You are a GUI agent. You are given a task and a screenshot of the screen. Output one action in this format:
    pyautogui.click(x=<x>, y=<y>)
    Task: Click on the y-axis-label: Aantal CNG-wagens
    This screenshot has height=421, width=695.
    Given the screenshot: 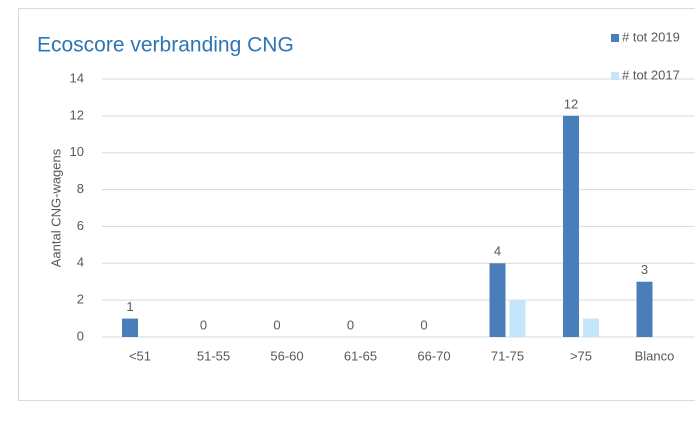 What is the action you would take?
    pyautogui.click(x=55, y=207)
    